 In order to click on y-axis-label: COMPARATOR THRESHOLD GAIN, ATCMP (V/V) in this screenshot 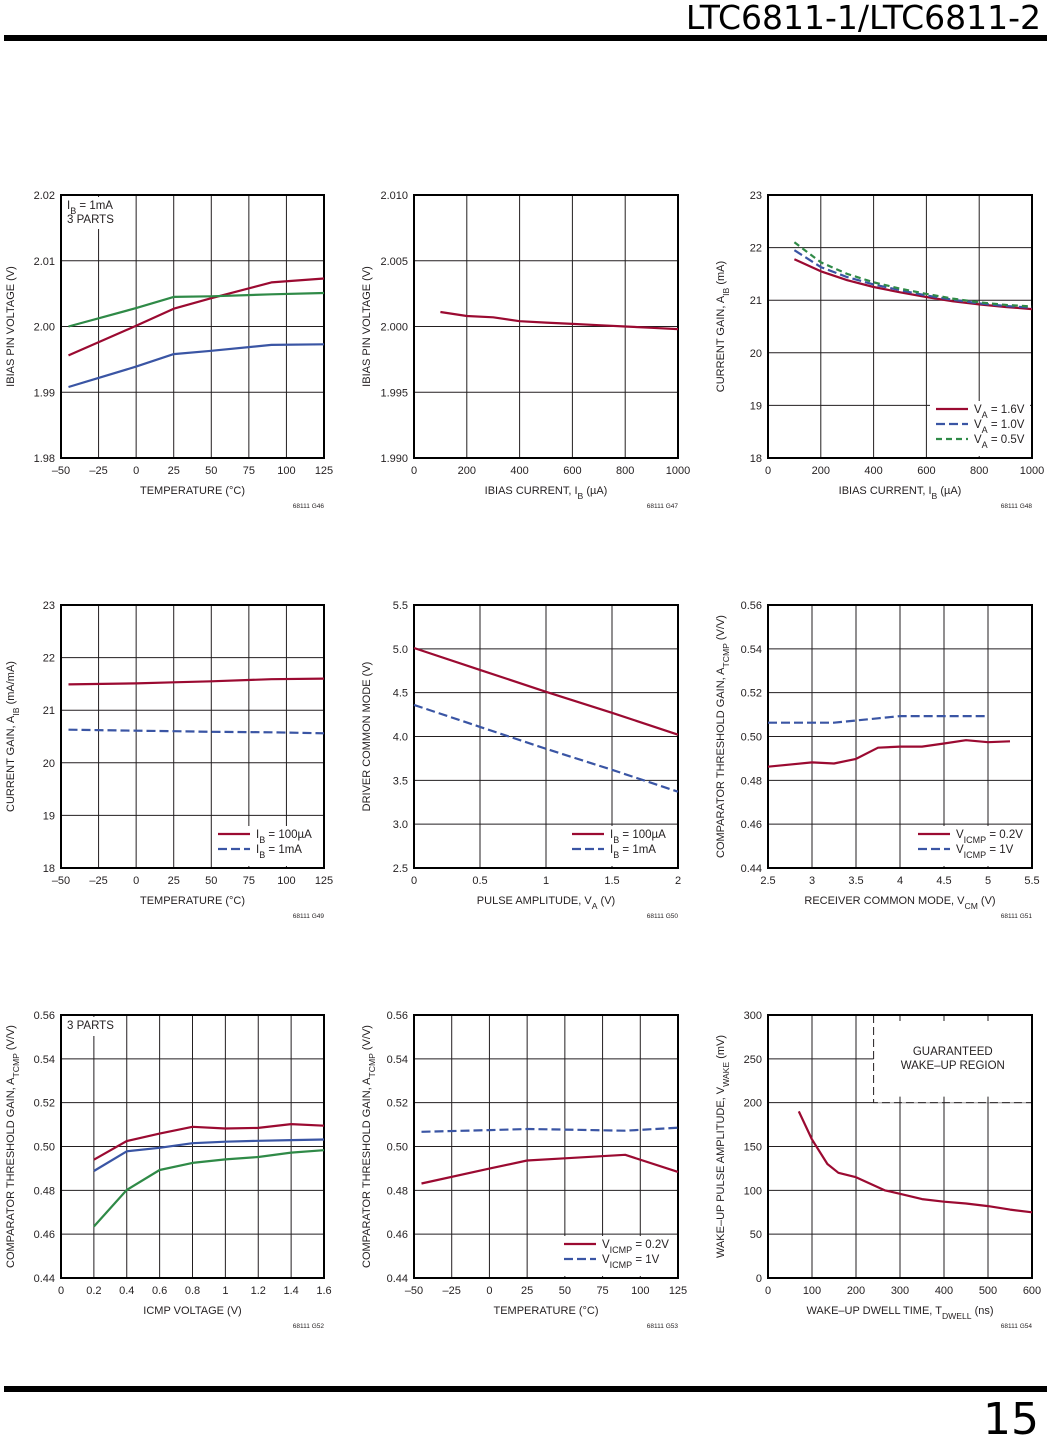, I will do `click(369, 1146)`.